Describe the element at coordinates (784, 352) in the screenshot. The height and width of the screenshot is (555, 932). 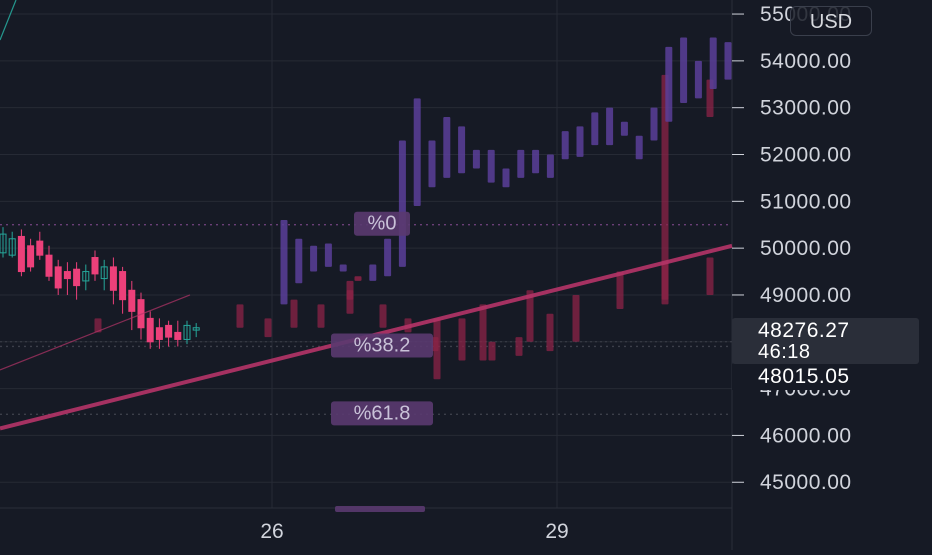
I see `candle-countdown: 46:18` at that location.